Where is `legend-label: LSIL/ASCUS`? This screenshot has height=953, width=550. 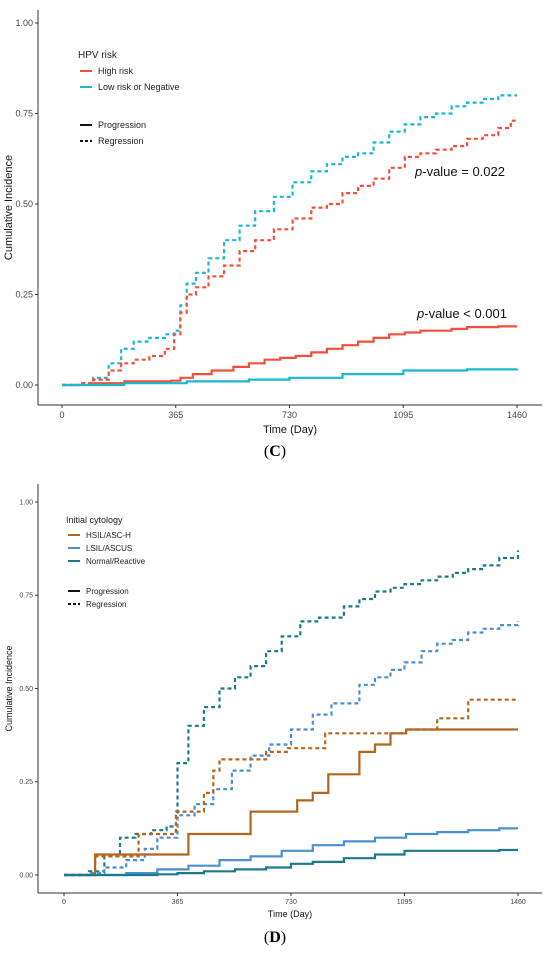 legend-label: LSIL/ASCUS is located at coordinates (109, 548).